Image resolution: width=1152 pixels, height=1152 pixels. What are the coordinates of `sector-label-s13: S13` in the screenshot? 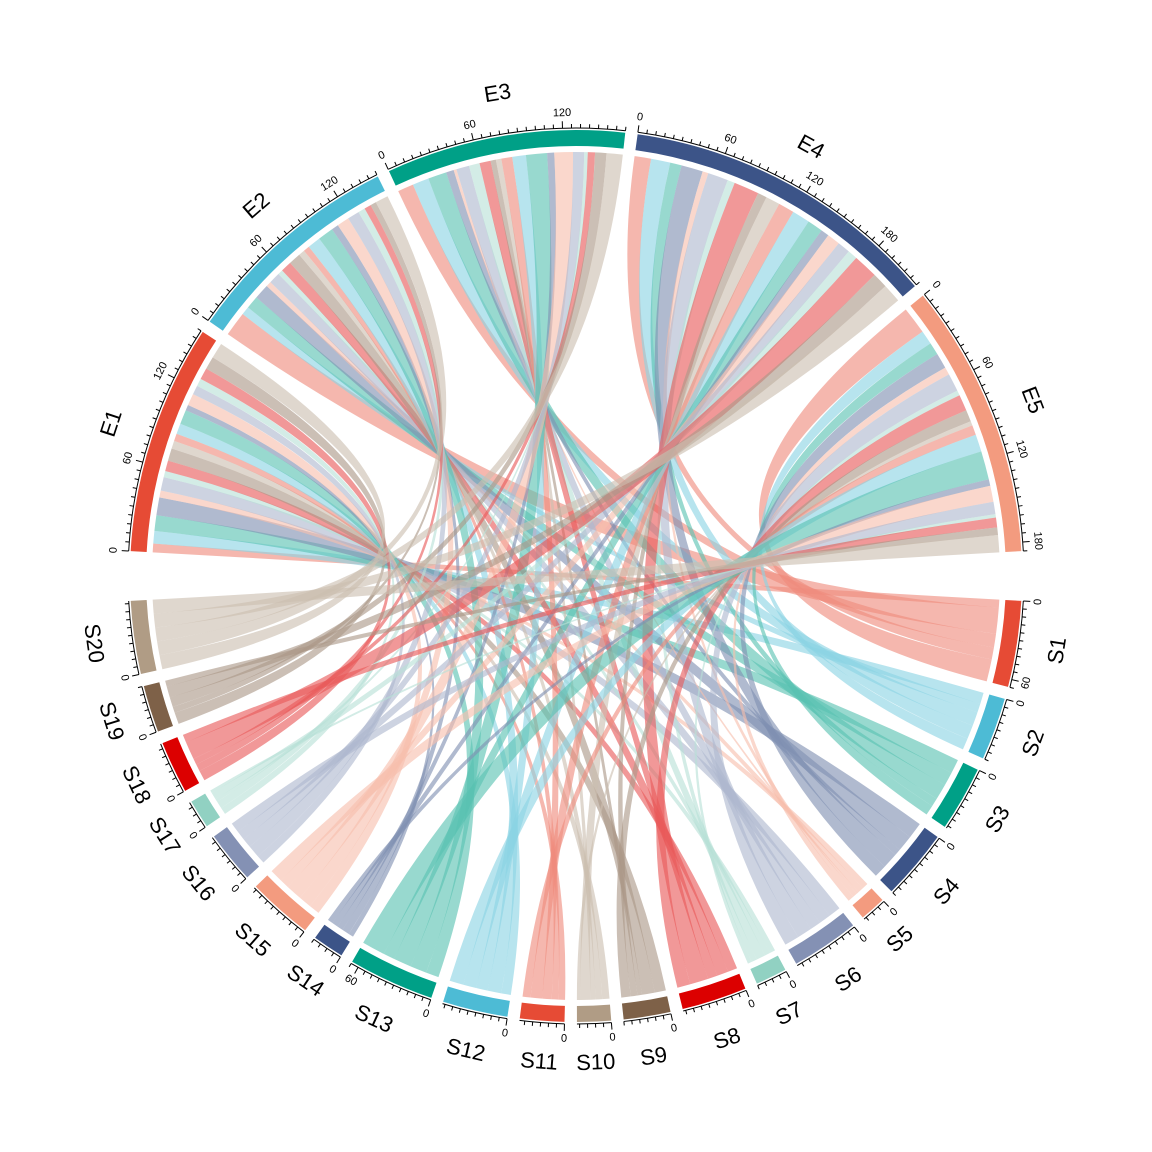 It's located at (374, 1018).